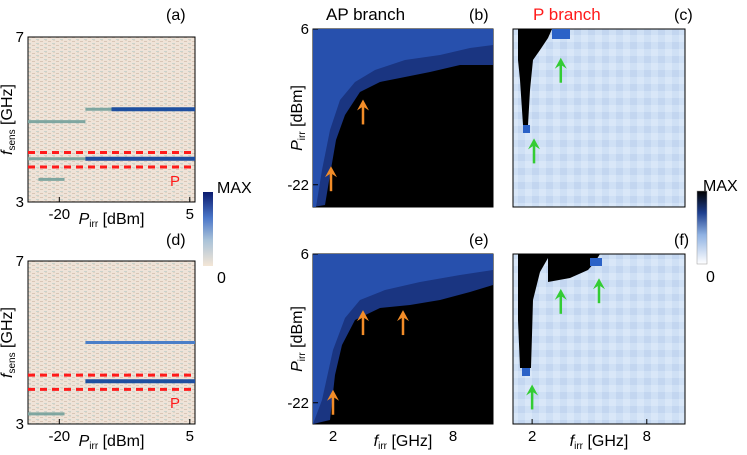 The image size is (747, 455). Describe the element at coordinates (234, 188) in the screenshot. I see `colorbar-left-max: MAX` at that location.